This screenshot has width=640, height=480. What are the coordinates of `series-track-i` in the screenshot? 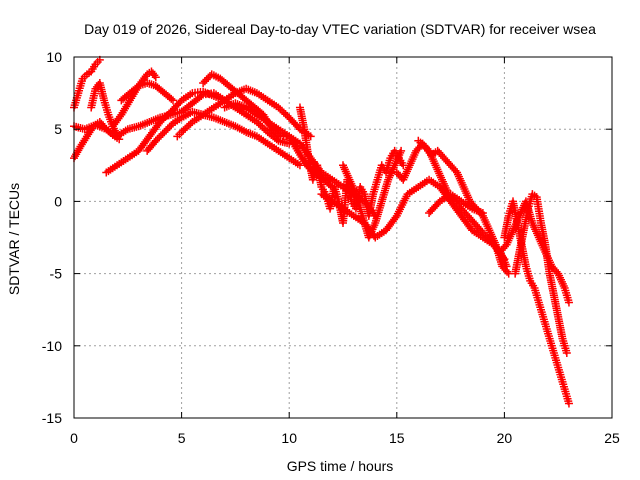 It's located at (244, 112).